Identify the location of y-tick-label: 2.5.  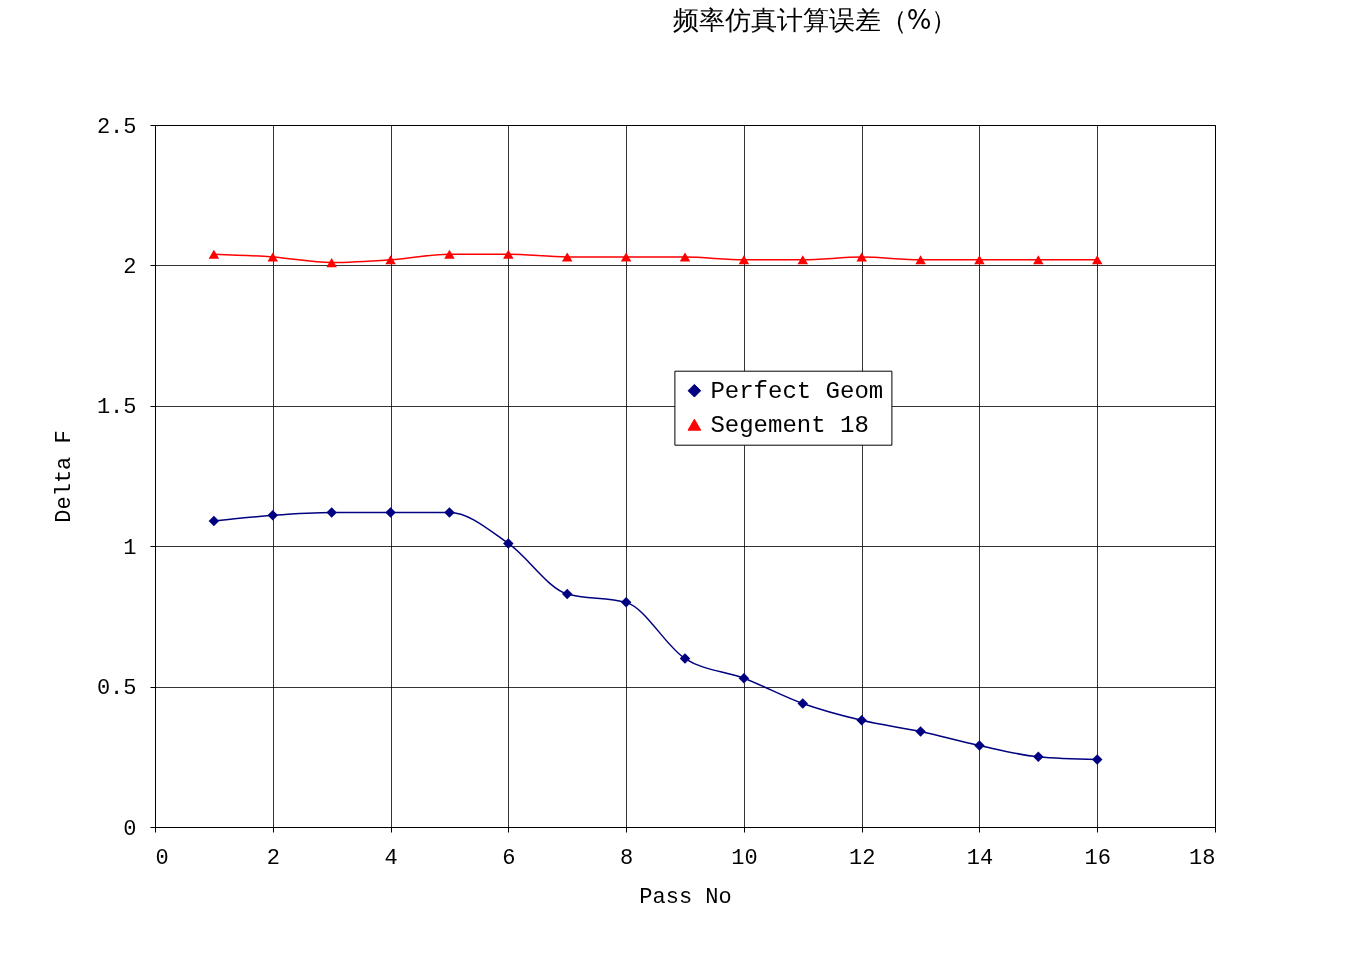
(116, 127).